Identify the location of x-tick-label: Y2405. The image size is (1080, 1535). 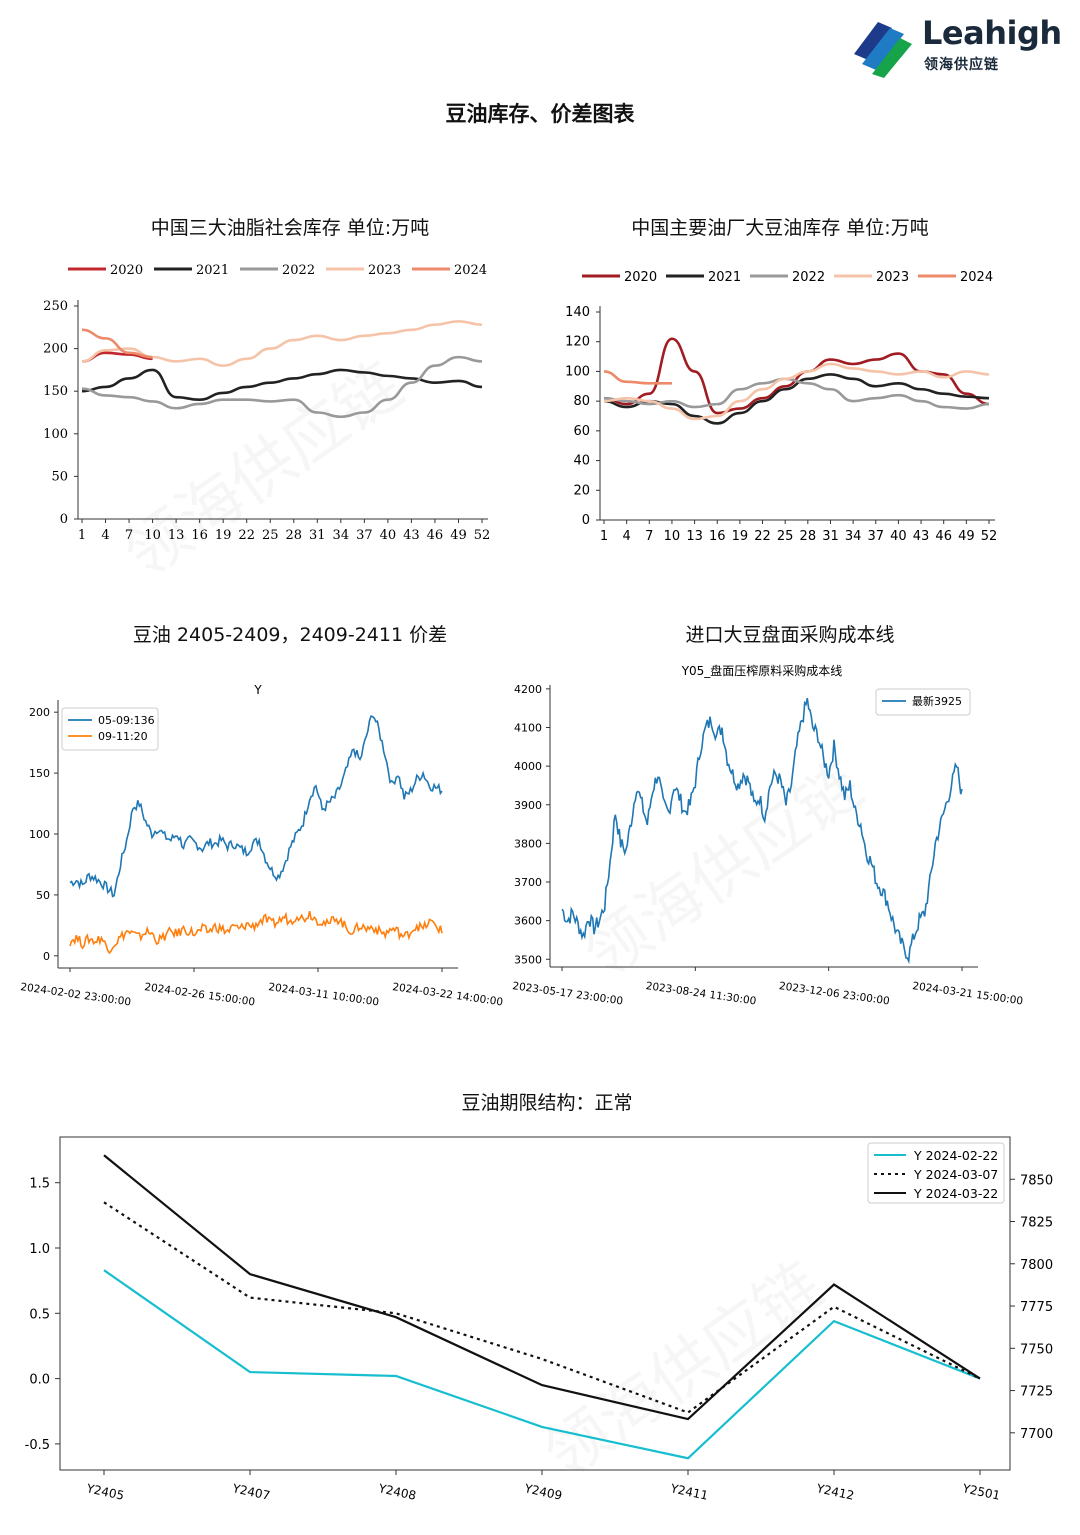
(104, 1492).